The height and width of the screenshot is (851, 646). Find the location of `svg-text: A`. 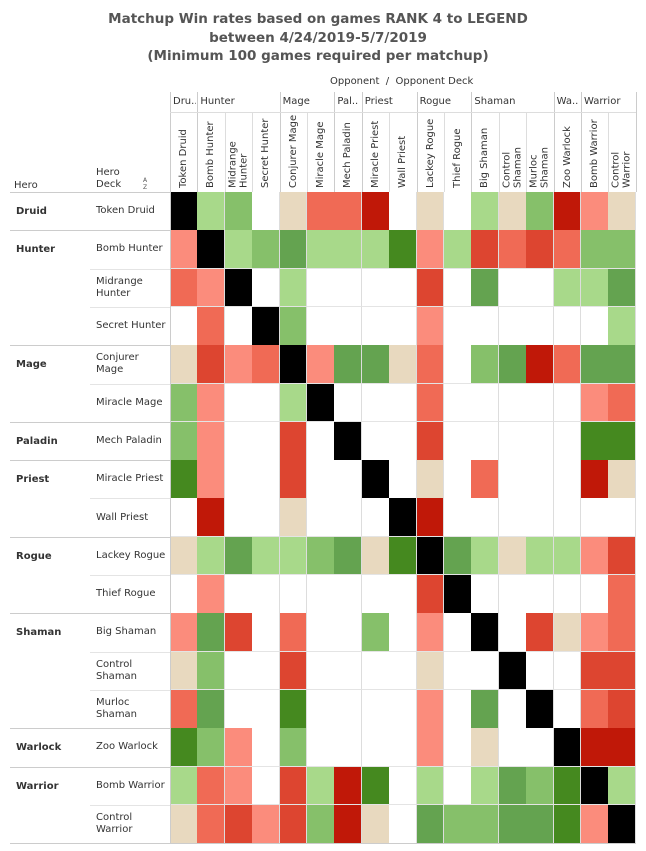

svg-text: A is located at coordinates (145, 180).